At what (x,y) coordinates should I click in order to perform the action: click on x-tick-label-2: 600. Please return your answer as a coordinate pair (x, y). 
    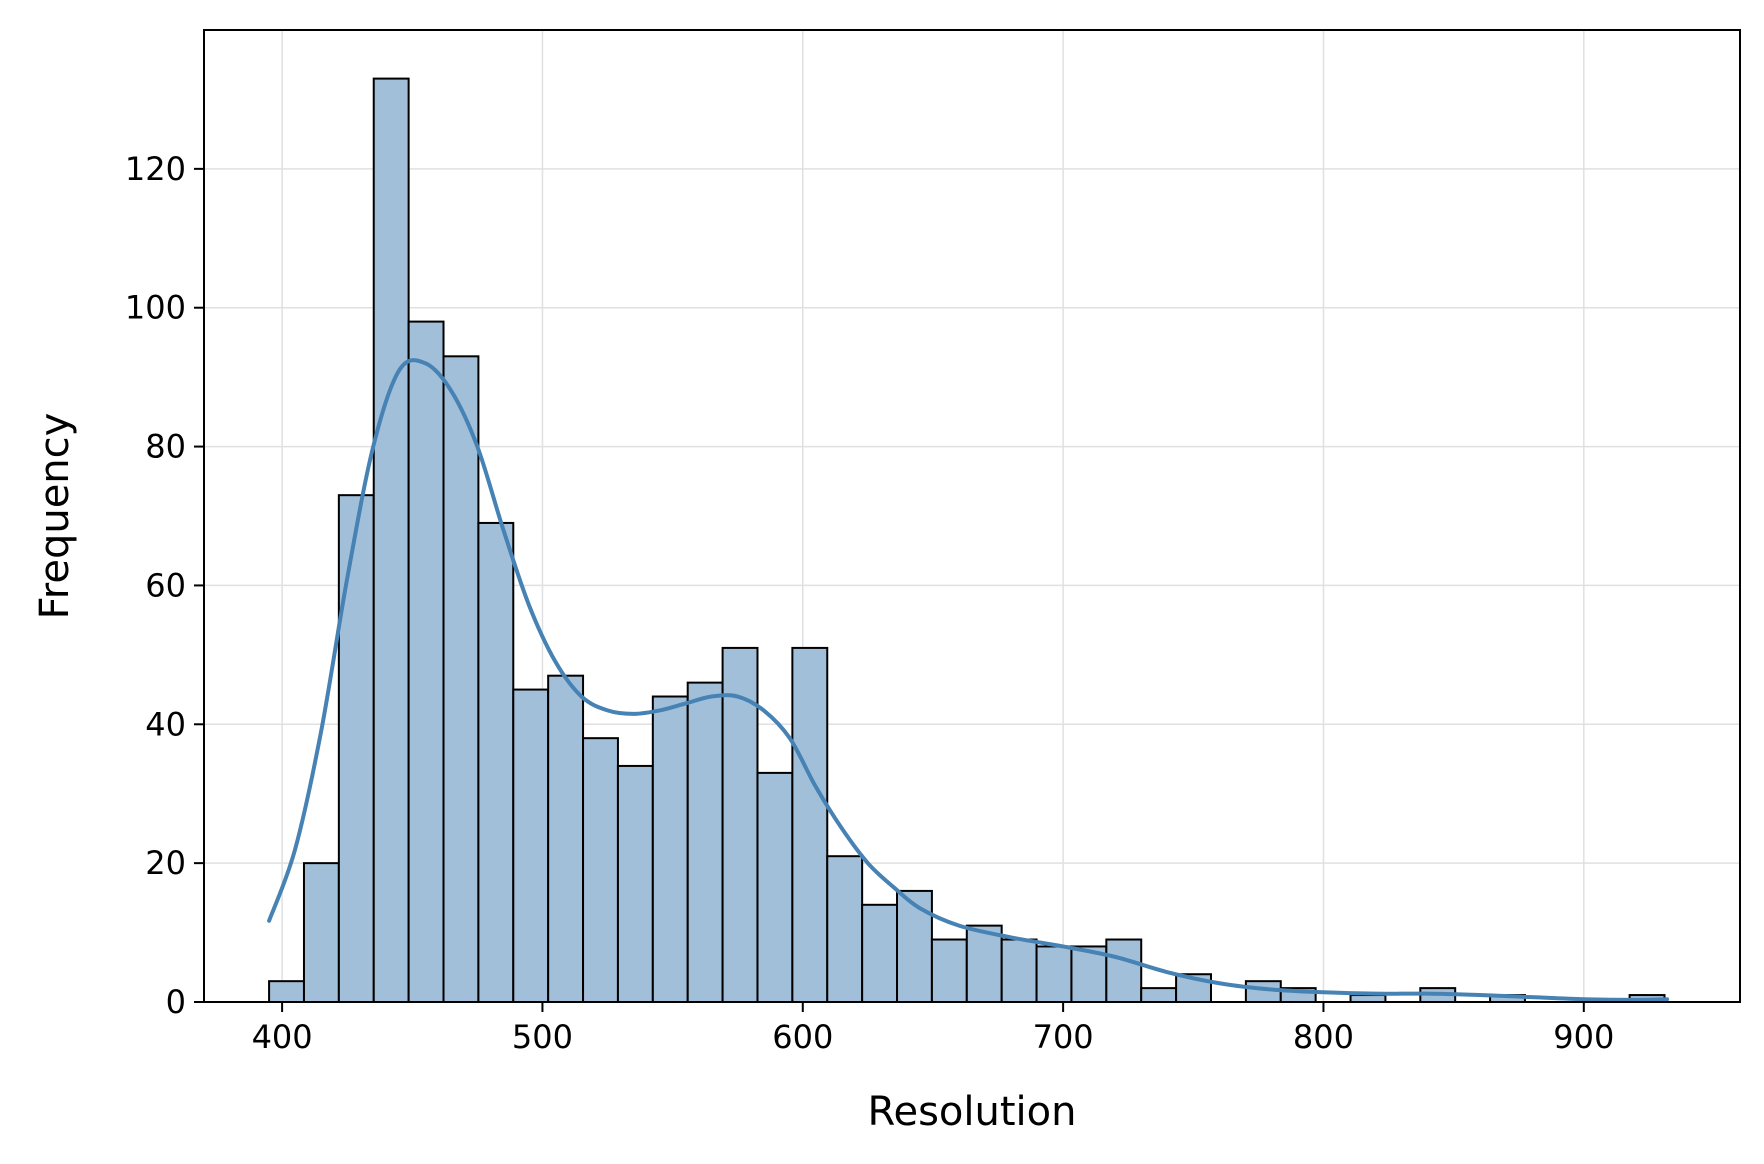
    Looking at the image, I should click on (802, 1037).